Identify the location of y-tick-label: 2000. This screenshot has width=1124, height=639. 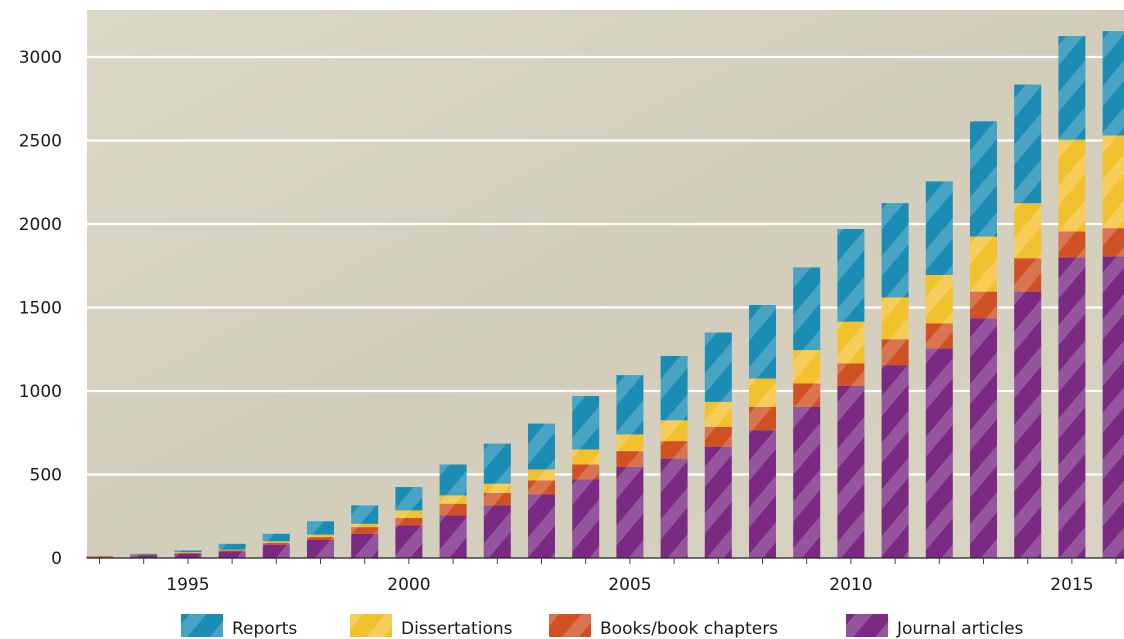
(40, 225).